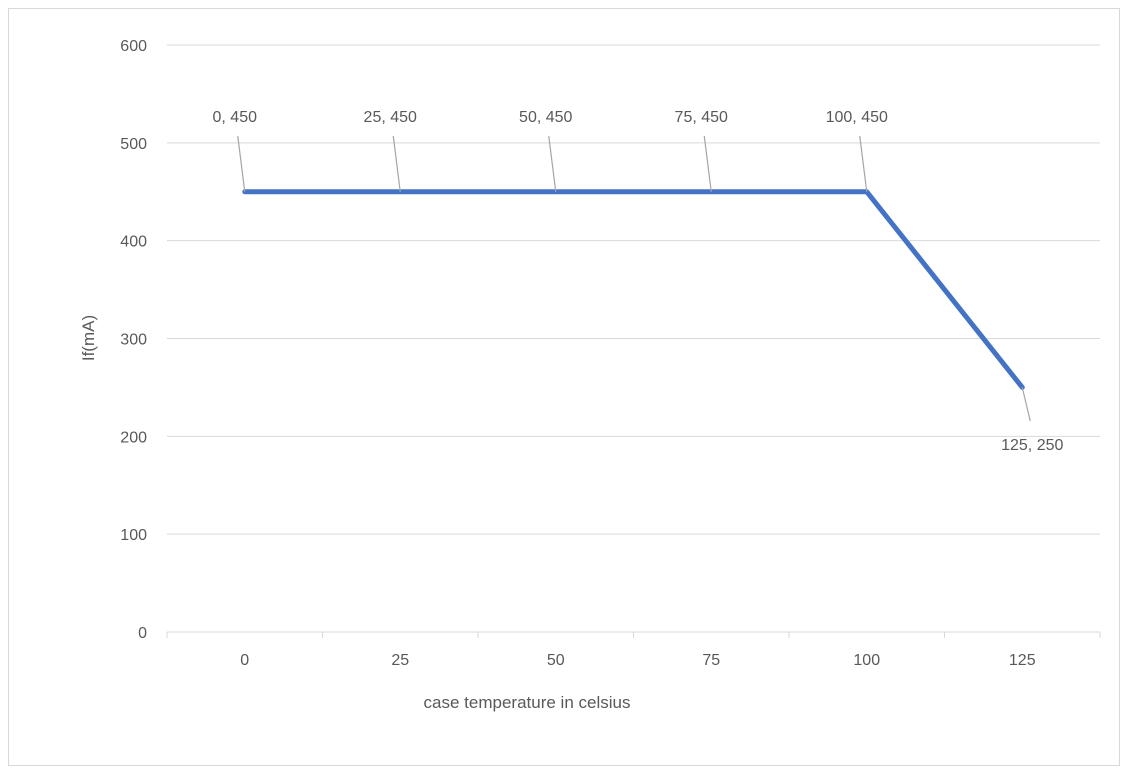 This screenshot has width=1122, height=768. I want to click on y-tick-label: 300, so click(133, 340).